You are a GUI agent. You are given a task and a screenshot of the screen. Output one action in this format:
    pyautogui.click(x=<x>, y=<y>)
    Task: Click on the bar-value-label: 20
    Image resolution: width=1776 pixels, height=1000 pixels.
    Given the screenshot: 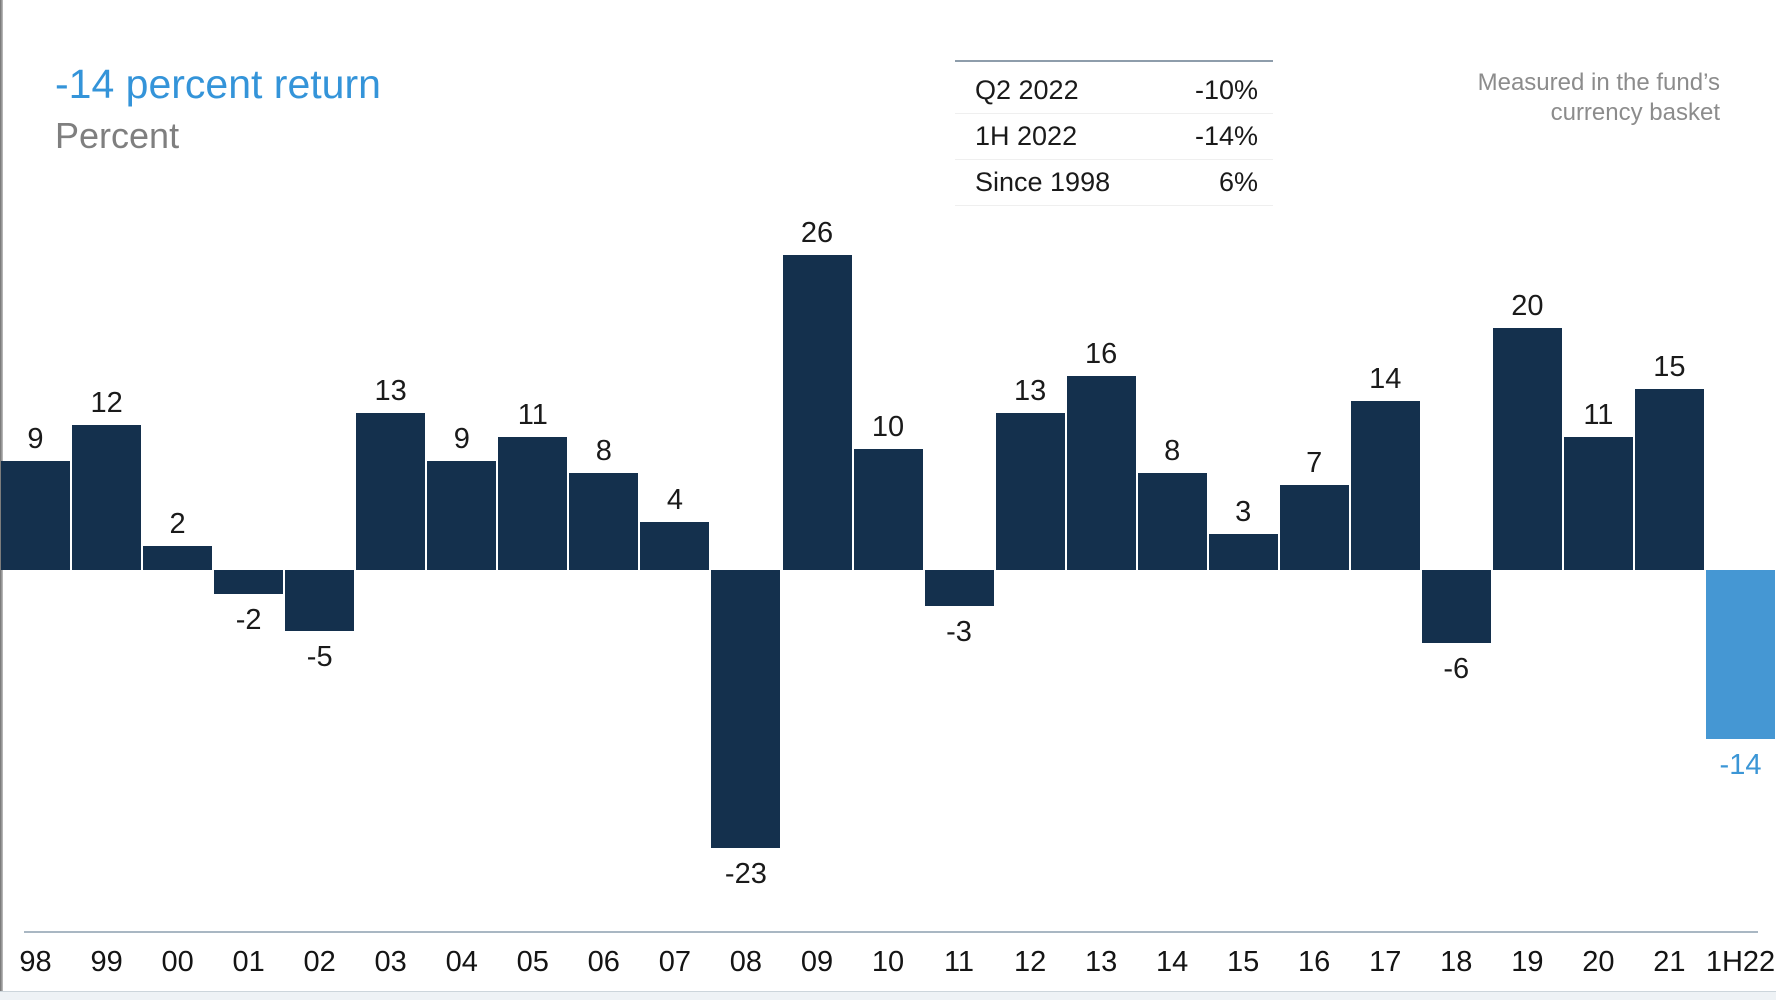 What is the action you would take?
    pyautogui.click(x=1527, y=306)
    